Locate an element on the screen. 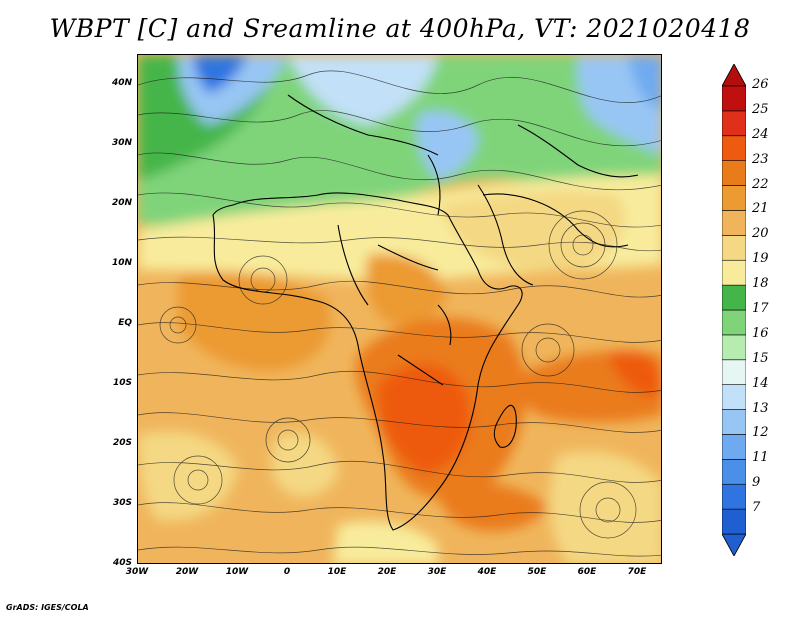 The width and height of the screenshot is (800, 618). lon-label: 50E is located at coordinates (537, 572).